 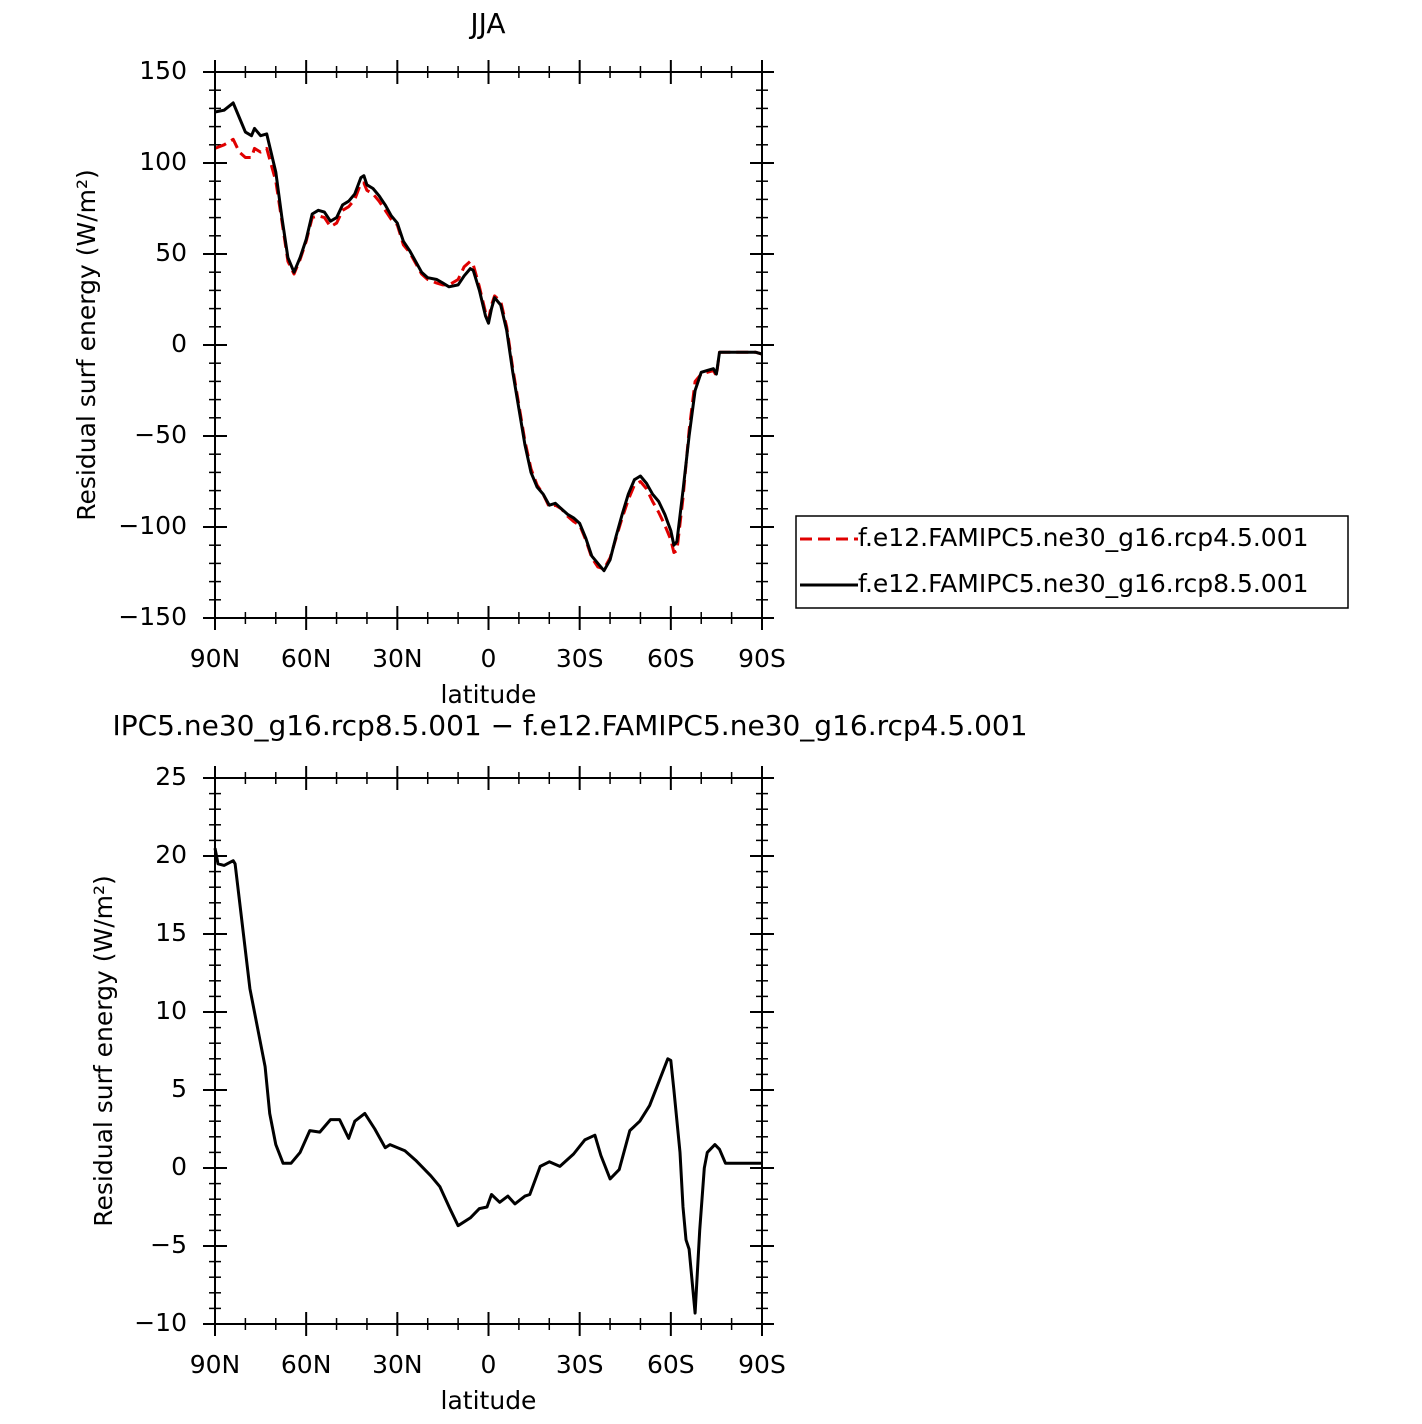 What do you see at coordinates (160, 434) in the screenshot?
I see `y-tick-label: −50` at bounding box center [160, 434].